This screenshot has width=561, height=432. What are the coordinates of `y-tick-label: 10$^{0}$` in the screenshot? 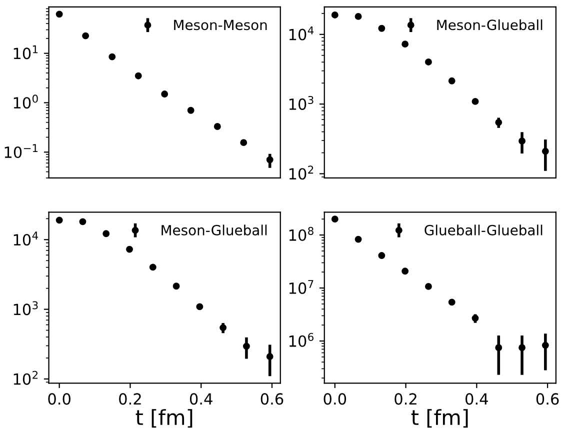 It's located at (26, 101).